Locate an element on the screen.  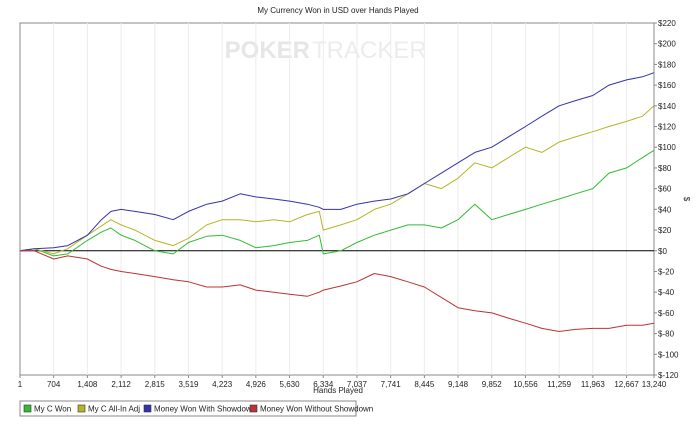
x-tick-label: 5,630 is located at coordinates (290, 384).